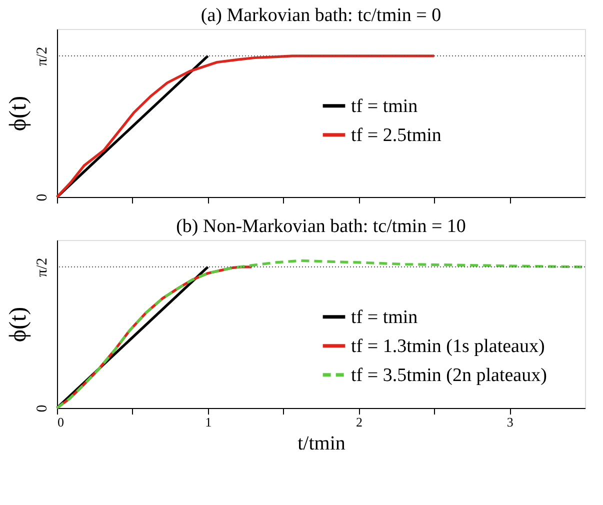 Image resolution: width=603 pixels, height=505 pixels. Describe the element at coordinates (510, 422) in the screenshot. I see `x-tick-label: 3` at that location.